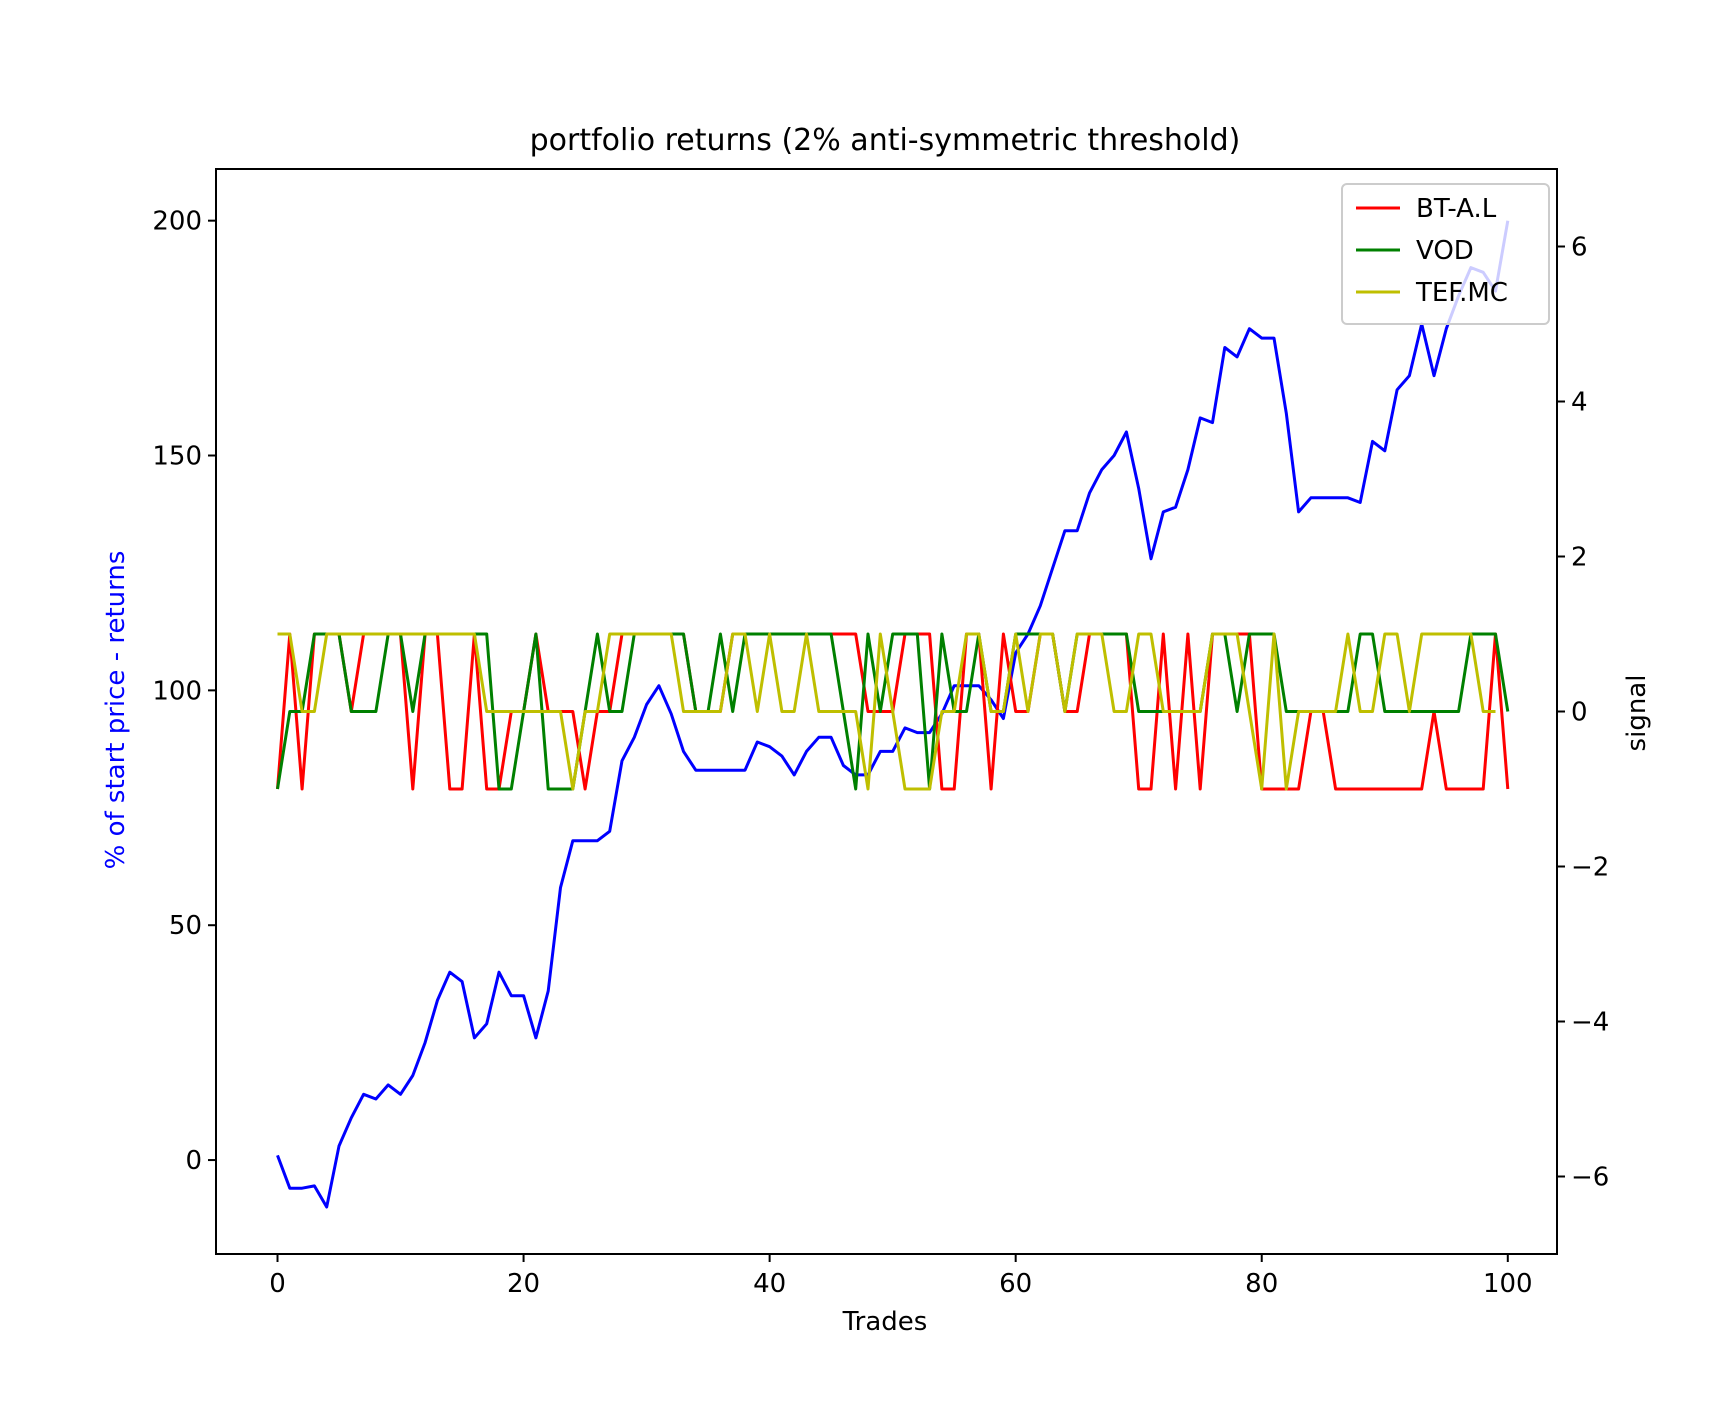 This screenshot has height=1408, width=1722. I want to click on y-axis-label-left: % of start price - returns, so click(116, 710).